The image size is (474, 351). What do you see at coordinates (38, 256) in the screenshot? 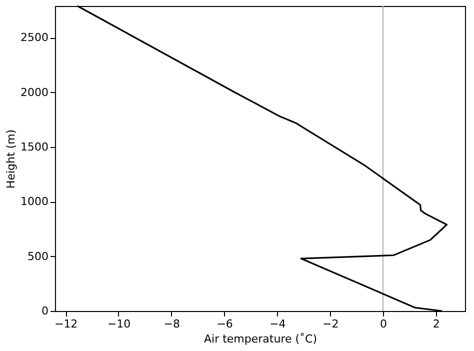
I see `y-tick-label: 500` at bounding box center [38, 256].